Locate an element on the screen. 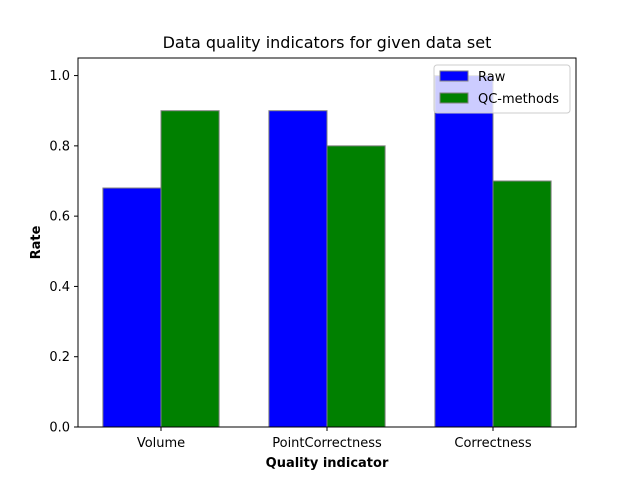 The width and height of the screenshot is (640, 484). y-axis-title: Rate is located at coordinates (36, 242).